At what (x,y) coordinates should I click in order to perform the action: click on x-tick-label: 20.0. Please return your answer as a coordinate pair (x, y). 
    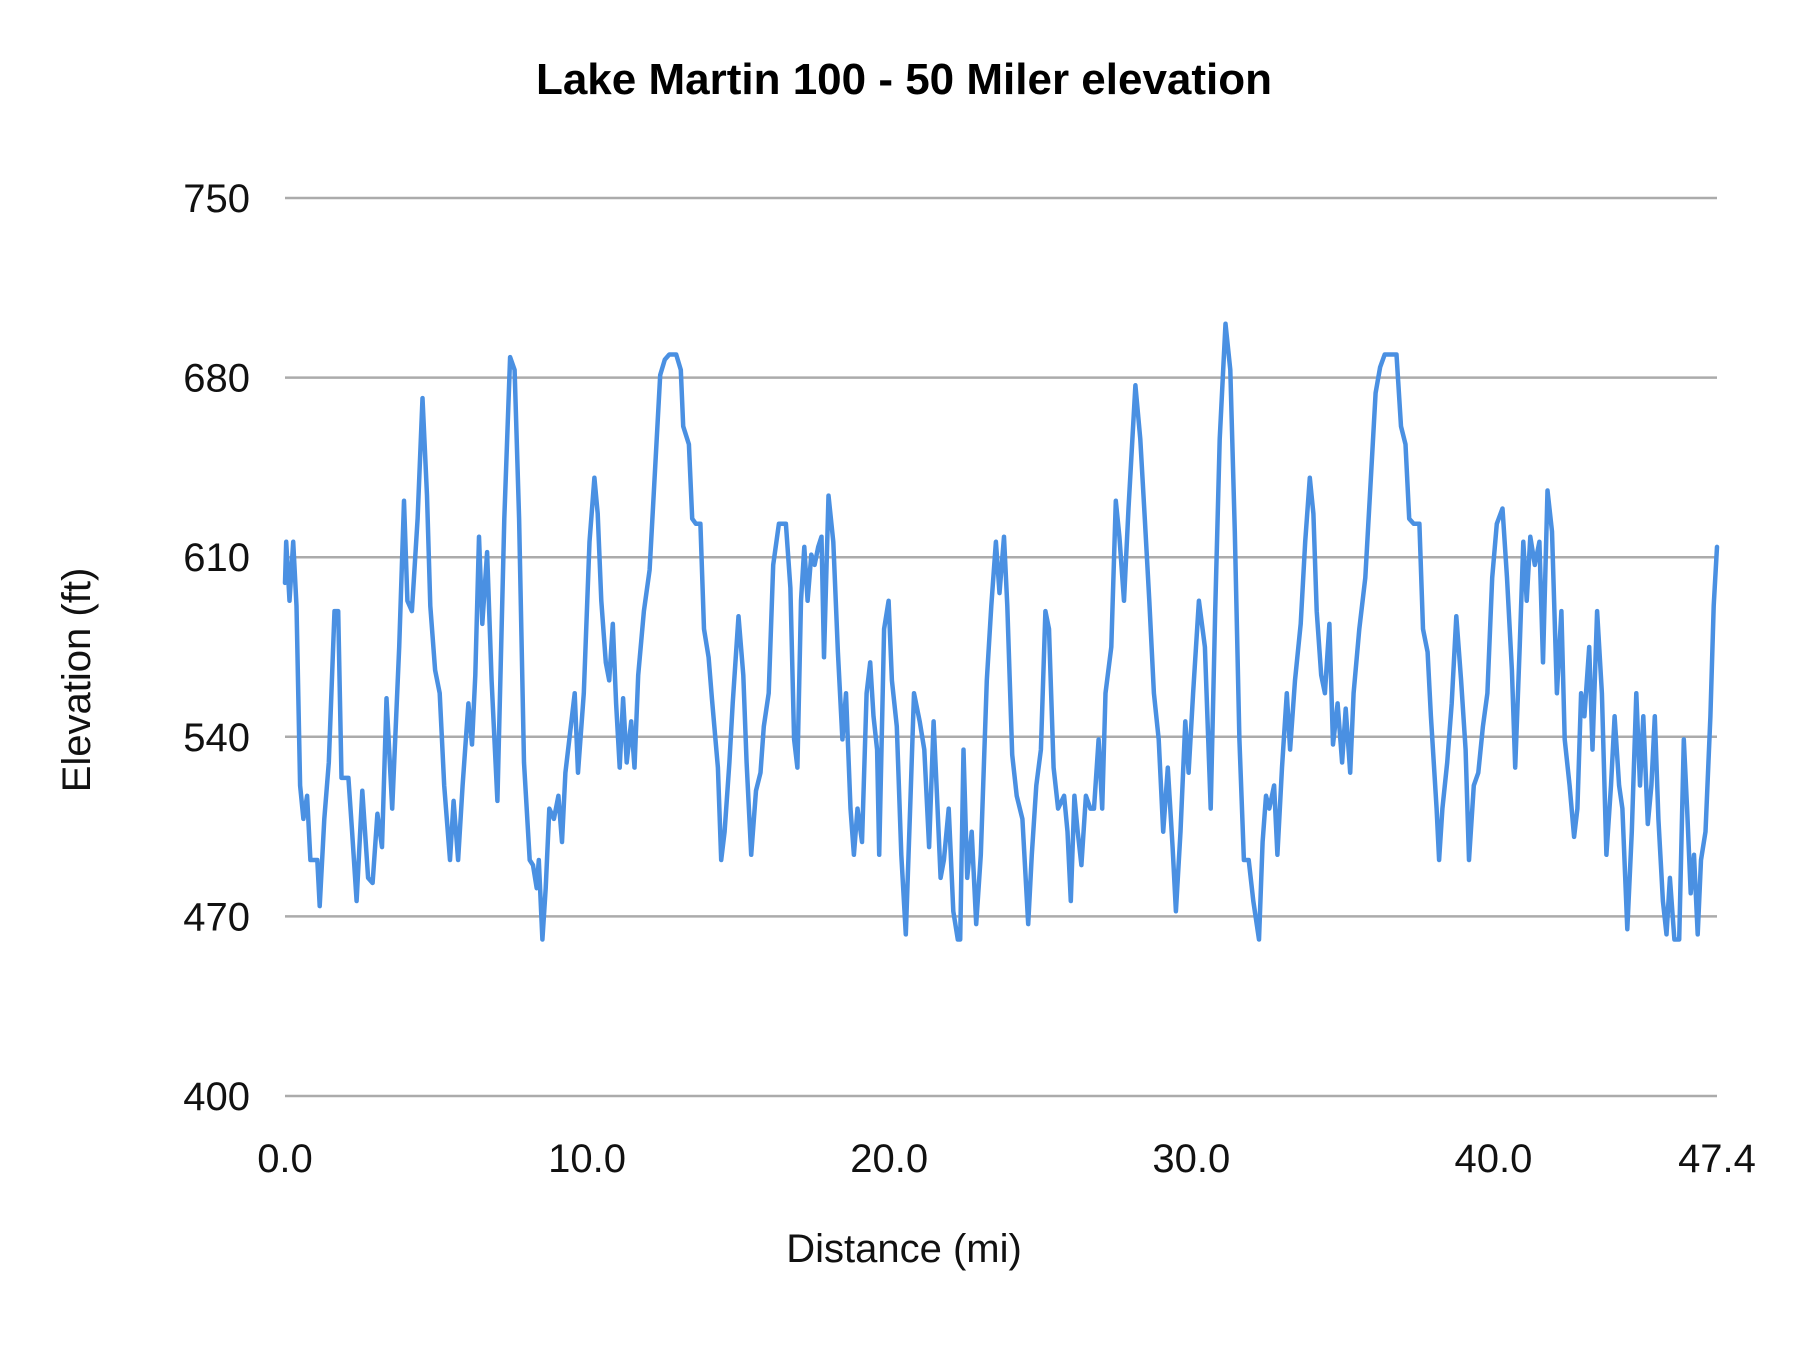
    Looking at the image, I should click on (889, 1159).